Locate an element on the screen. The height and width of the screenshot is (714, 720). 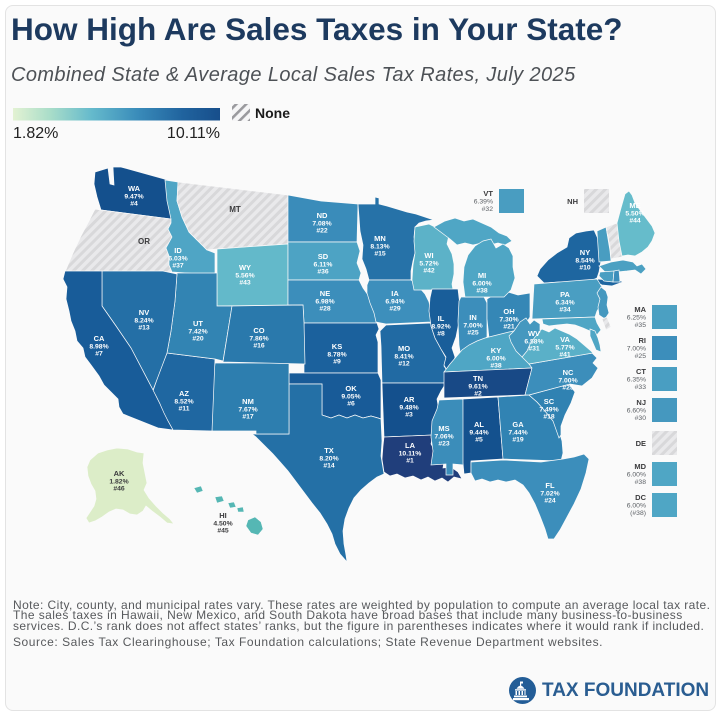
svg-text: #4 is located at coordinates (134, 204).